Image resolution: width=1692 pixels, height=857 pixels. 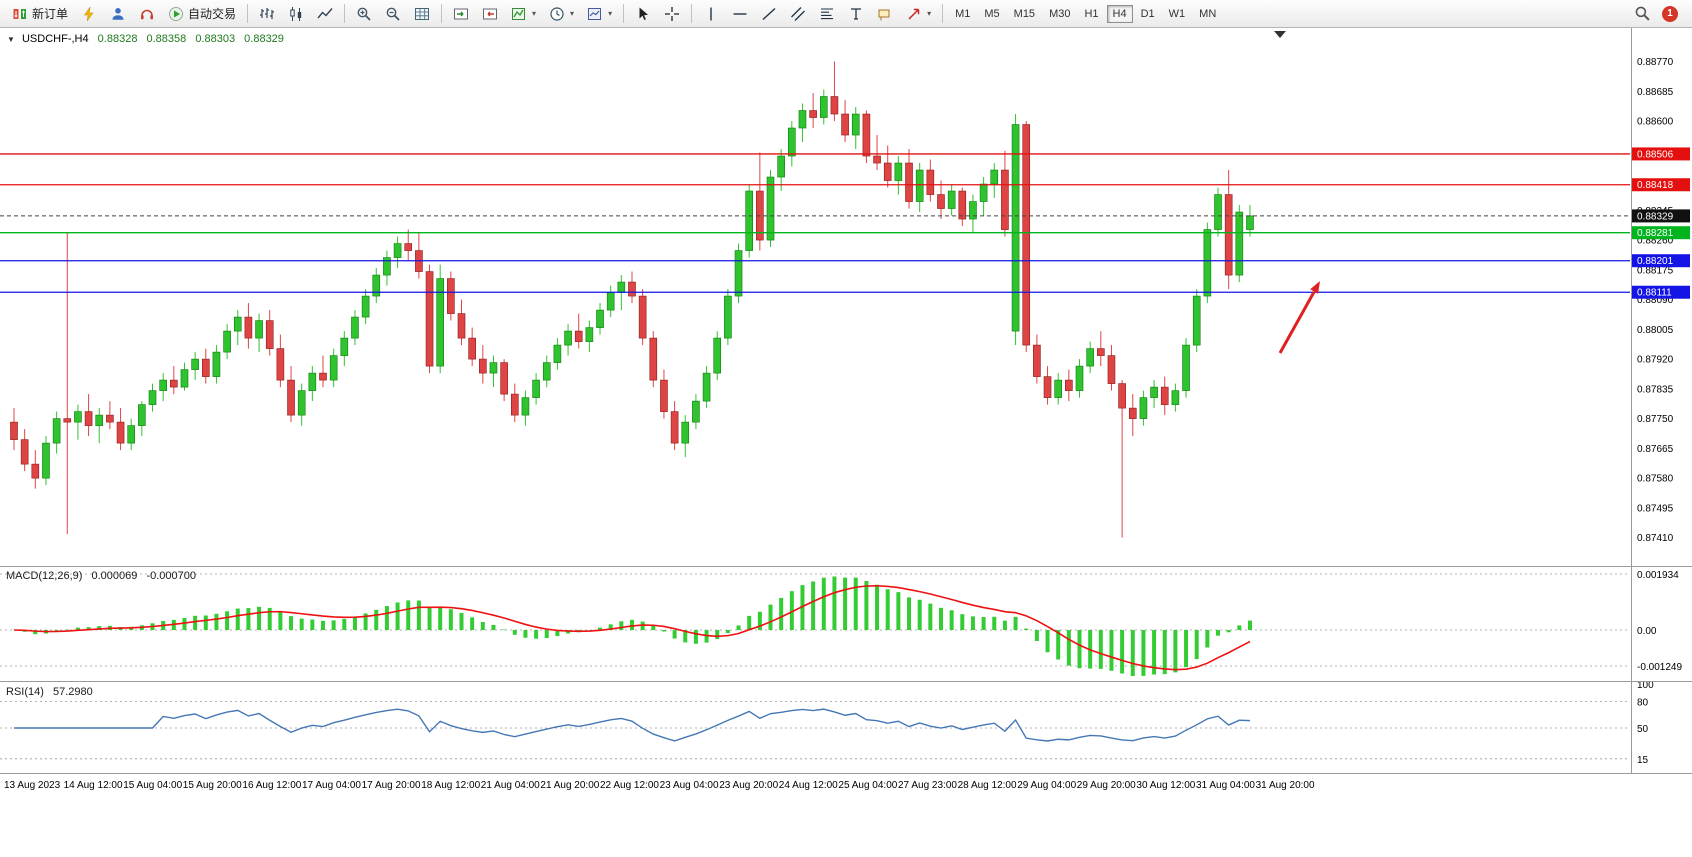 I want to click on time-axis-label: 25 Aug 04:00, so click(x=867, y=785).